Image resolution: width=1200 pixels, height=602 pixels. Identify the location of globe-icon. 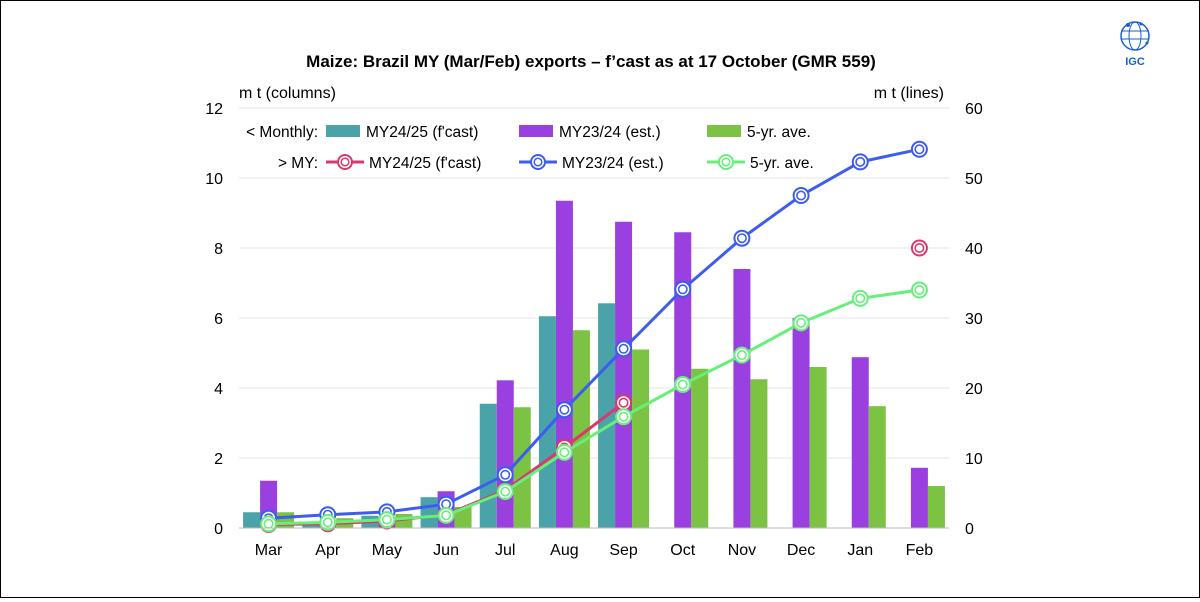
(1135, 36).